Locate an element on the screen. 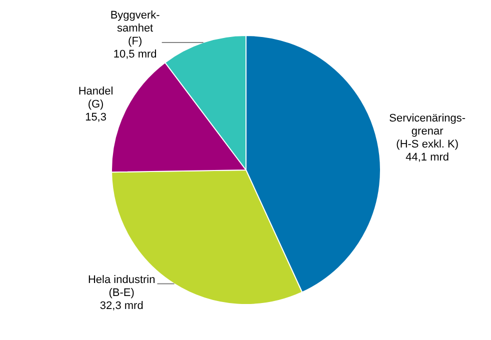 Image resolution: width=491 pixels, height=340 pixels. data-label: 32,3 mrd is located at coordinates (122, 306).